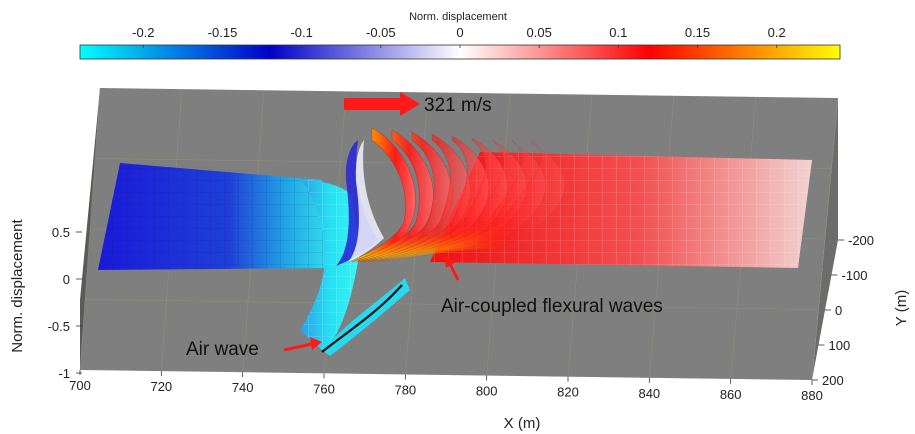 The image size is (915, 434). I want to click on colorbar-tick-label: -0.05, so click(381, 32).